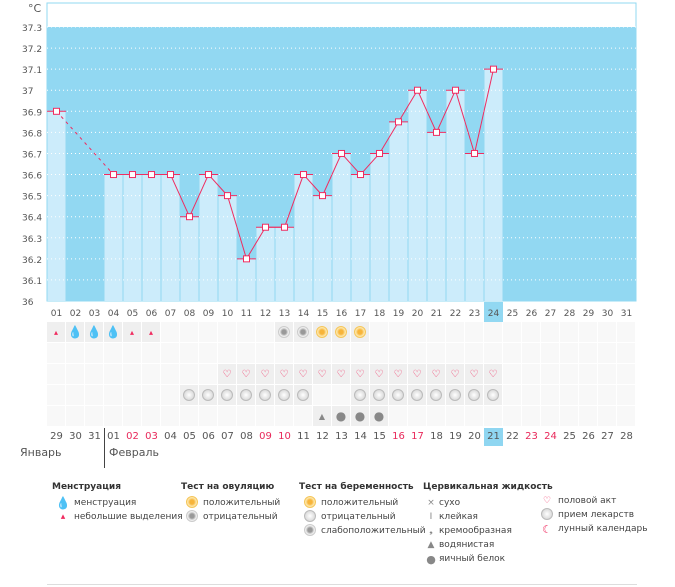 The width and height of the screenshot is (675, 587). What do you see at coordinates (626, 436) in the screenshot?
I see `calendar-date: 28` at bounding box center [626, 436].